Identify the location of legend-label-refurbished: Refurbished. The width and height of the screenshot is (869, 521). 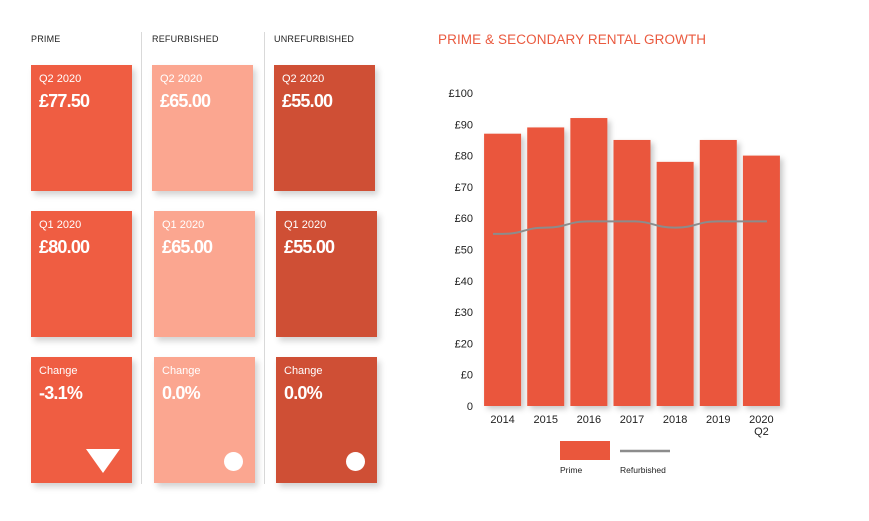
(643, 470).